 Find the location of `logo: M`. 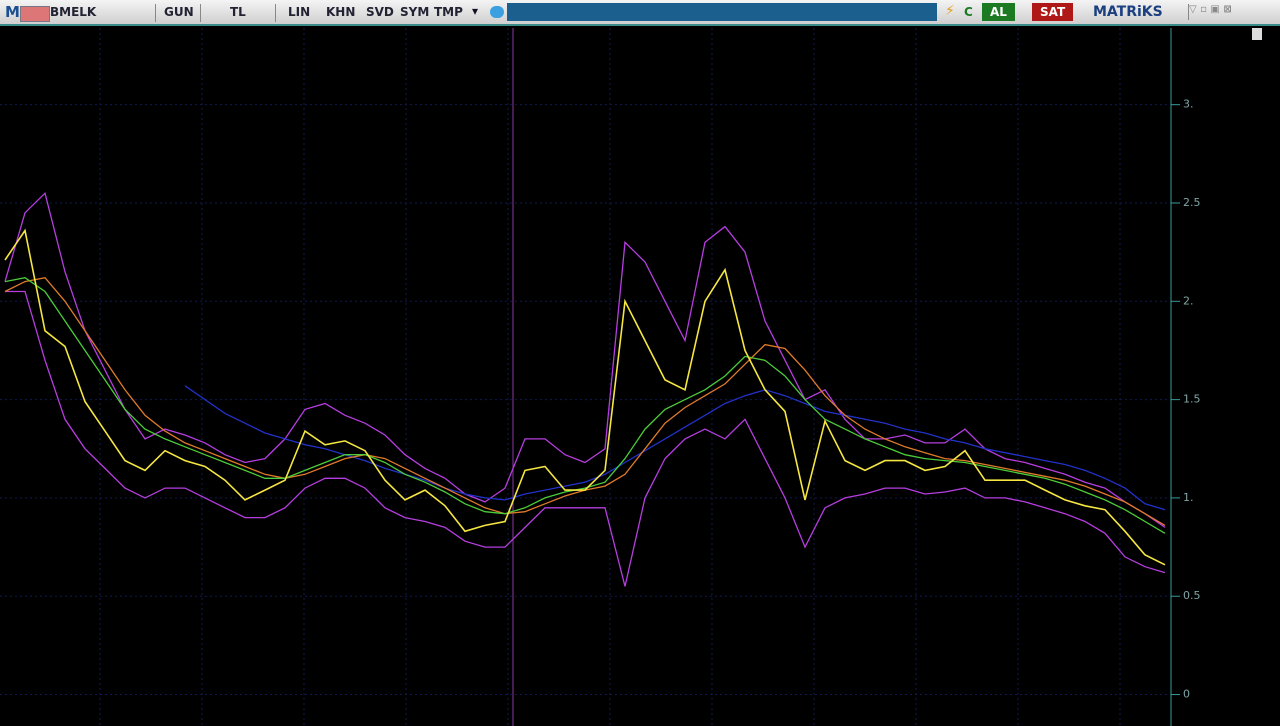

logo: M is located at coordinates (12, 12).